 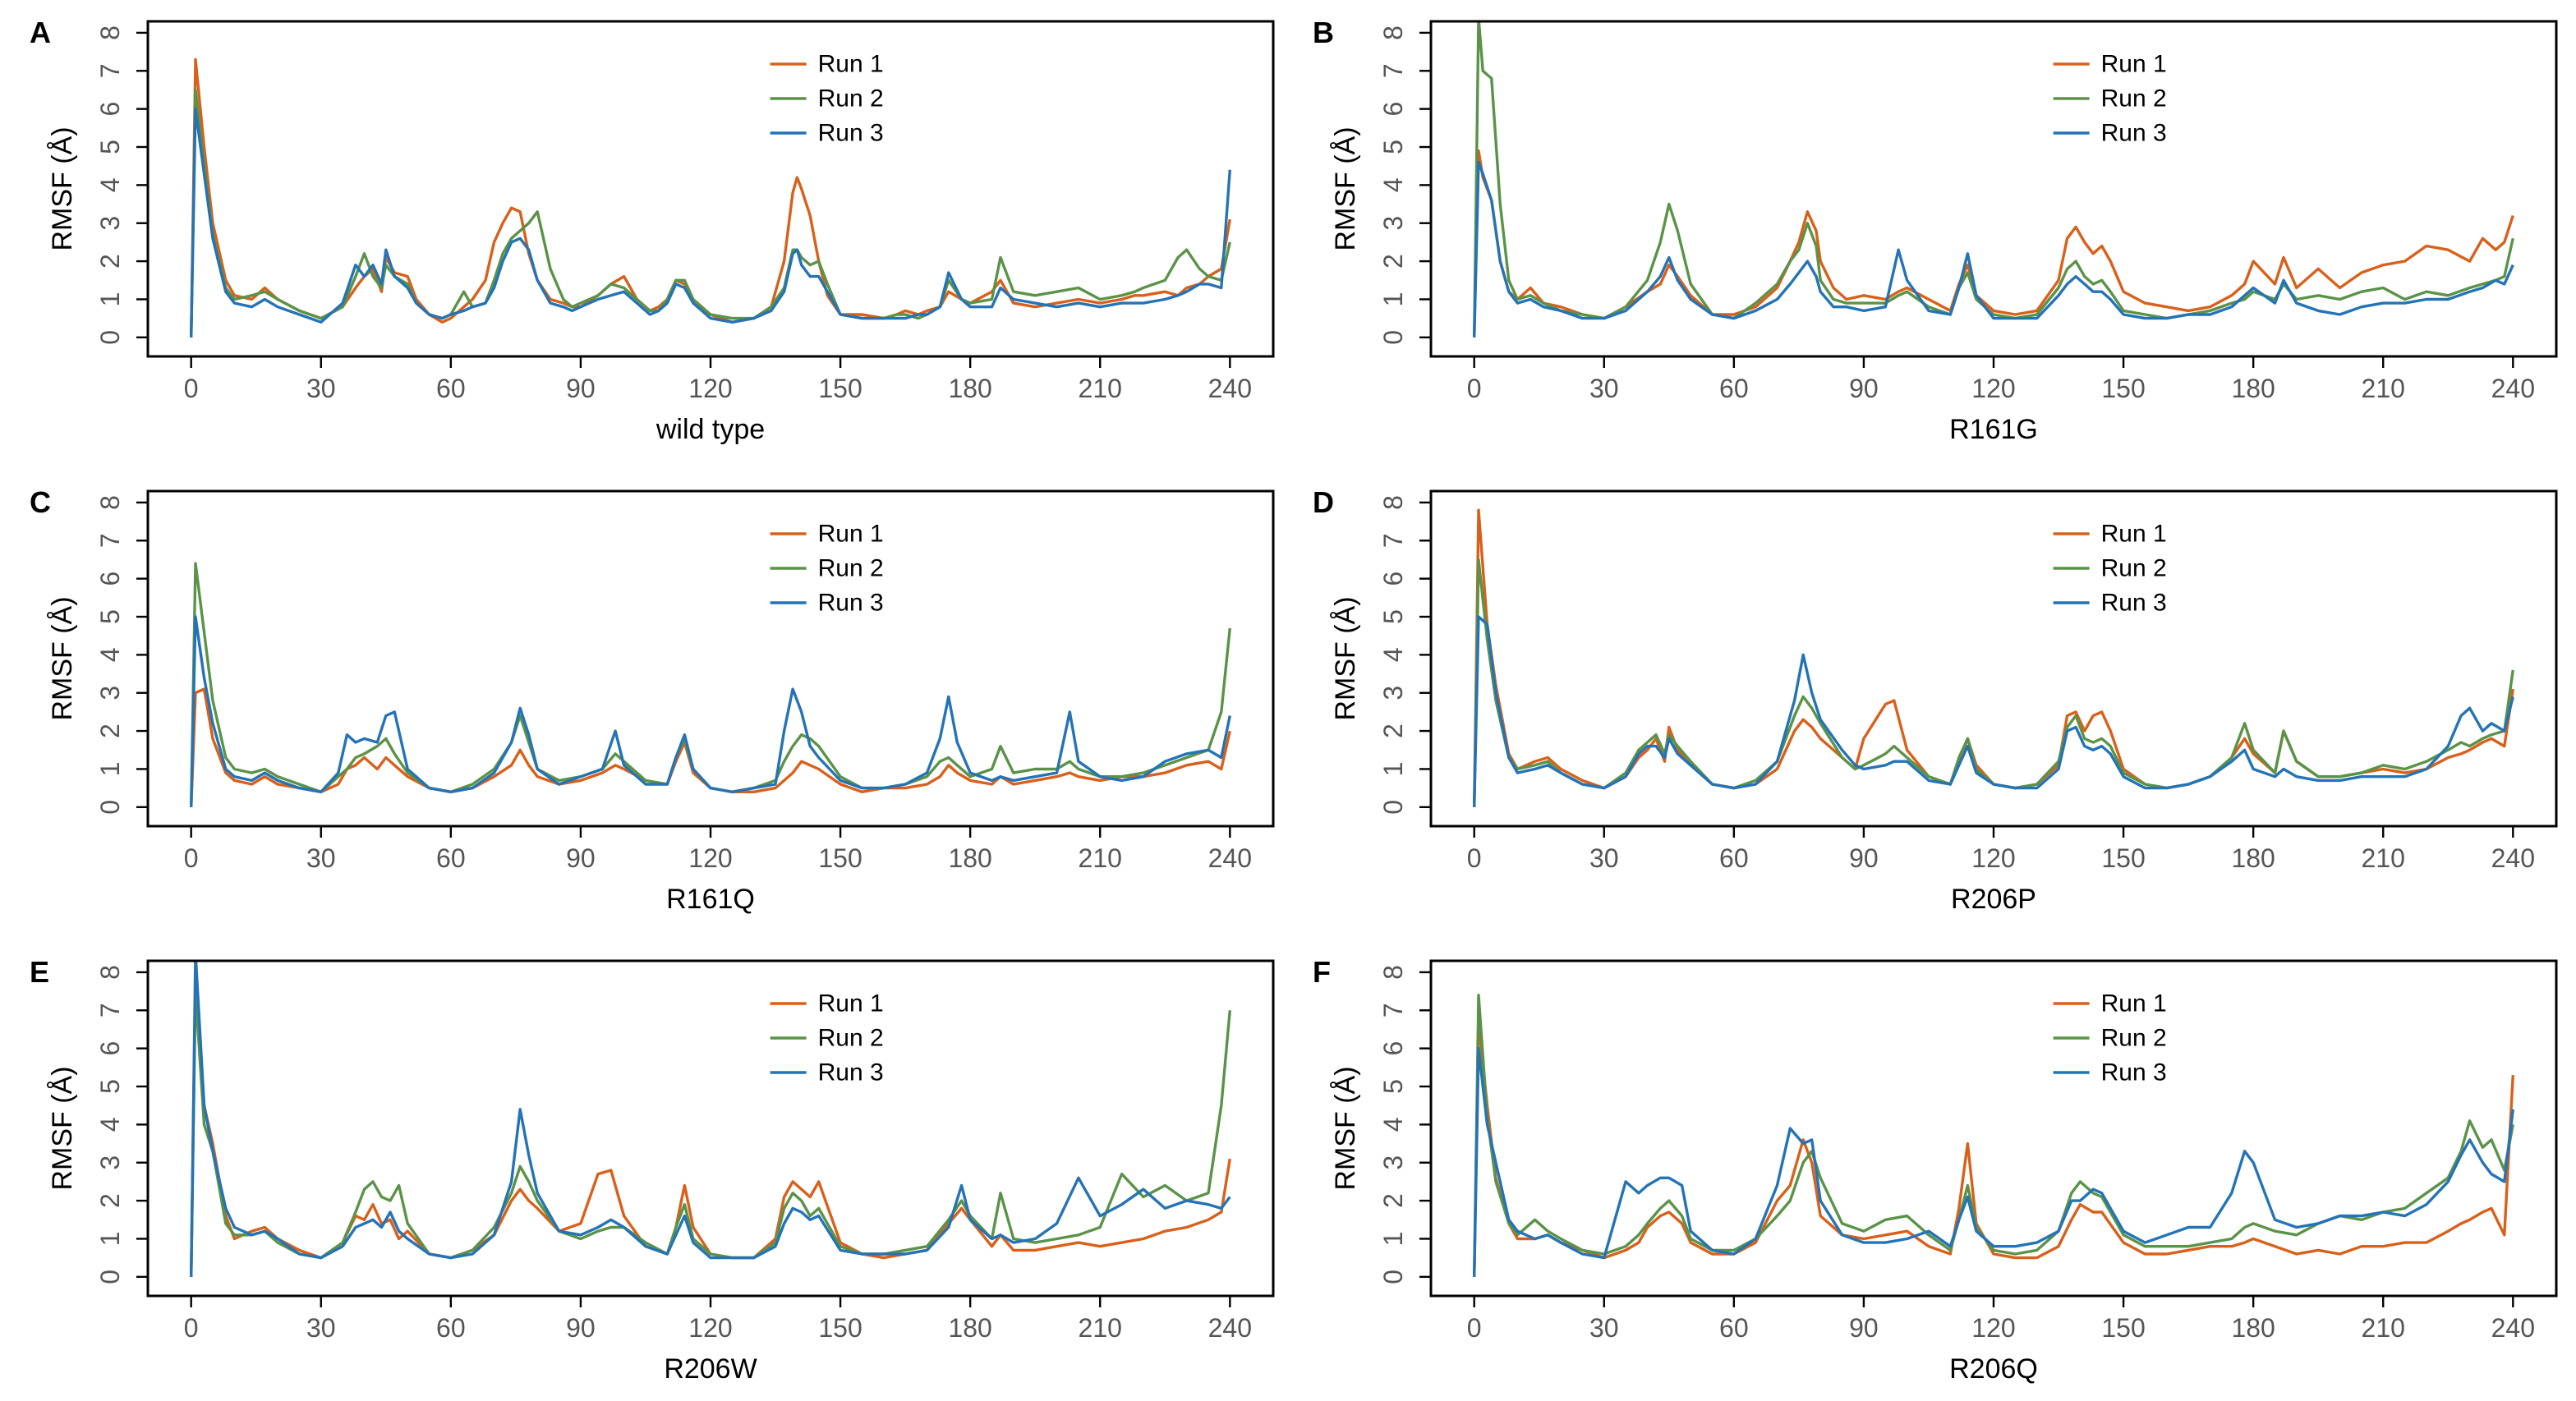 What do you see at coordinates (1993, 1369) in the screenshot?
I see `x-axis-label: R206Q` at bounding box center [1993, 1369].